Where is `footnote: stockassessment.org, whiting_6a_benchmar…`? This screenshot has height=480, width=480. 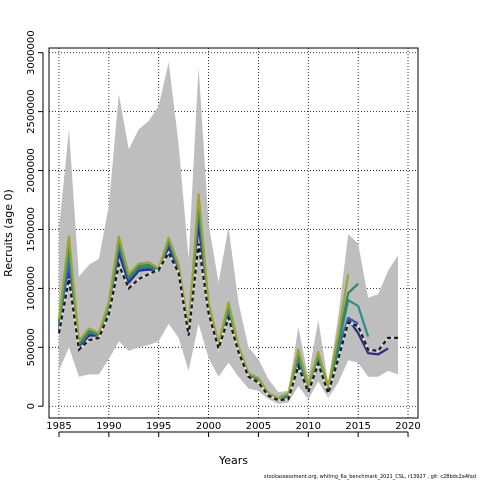 footnote: stockassessment.org, whiting_6a_benchmar… is located at coordinates (370, 477).